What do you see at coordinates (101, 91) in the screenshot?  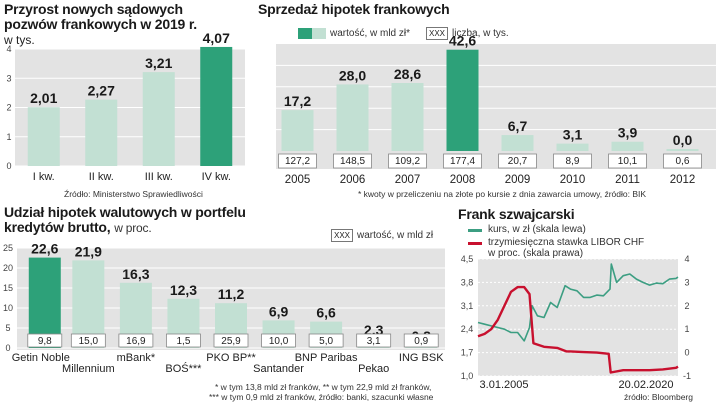 I see `bar-value-label: 2,27` at bounding box center [101, 91].